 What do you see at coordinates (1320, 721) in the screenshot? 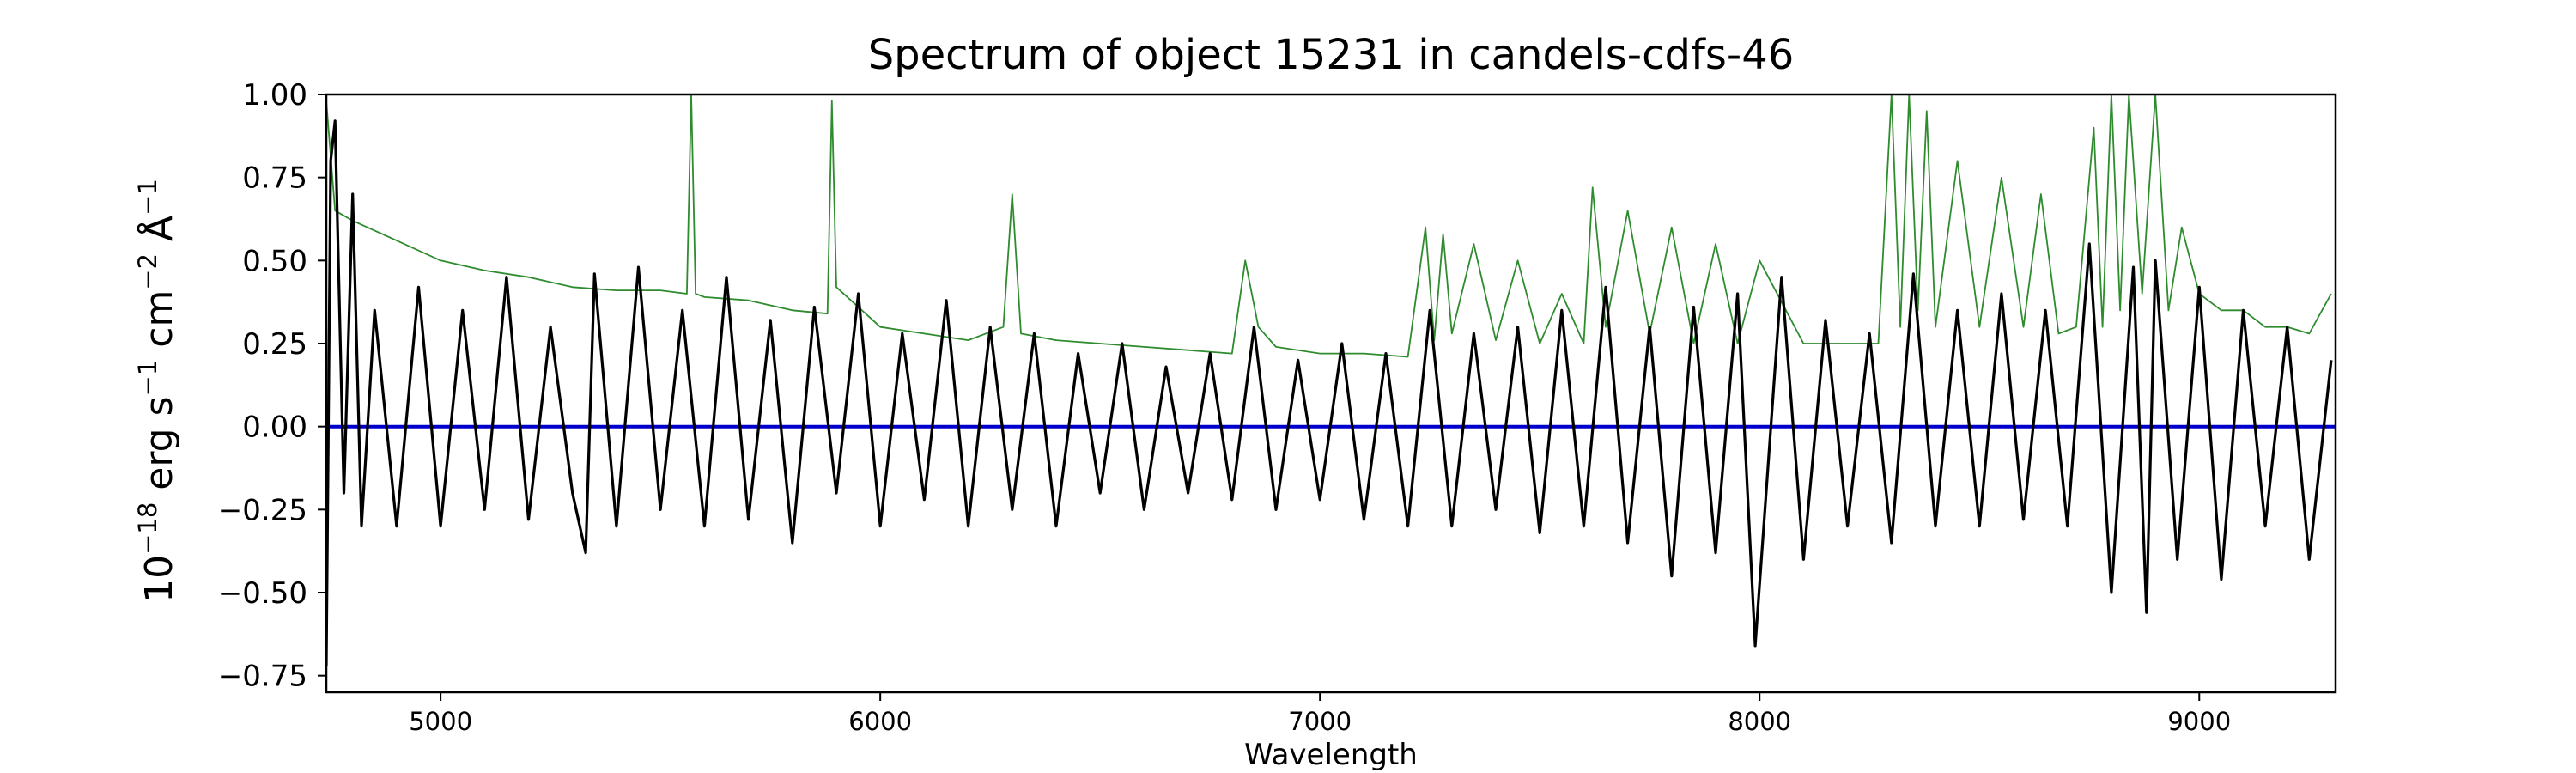
I see `x-tick-label: 7000` at bounding box center [1320, 721].